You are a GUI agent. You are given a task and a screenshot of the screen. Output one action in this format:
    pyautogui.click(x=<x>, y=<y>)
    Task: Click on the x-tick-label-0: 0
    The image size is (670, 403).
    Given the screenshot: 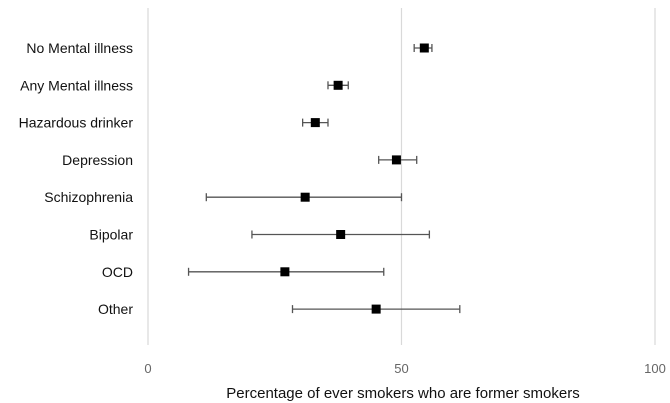 What is the action you would take?
    pyautogui.click(x=147, y=368)
    